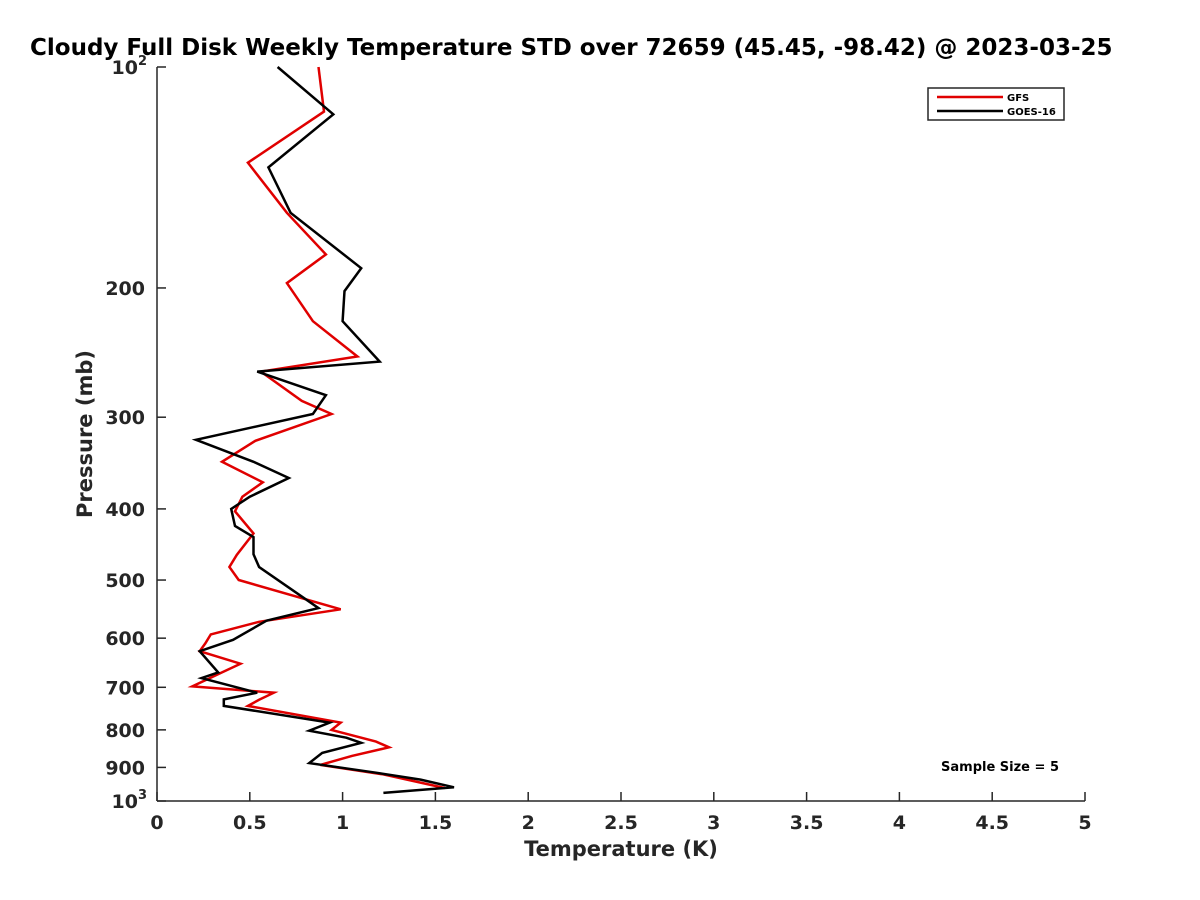  Describe the element at coordinates (621, 849) in the screenshot. I see `x-axis-title: Temperature (K)` at that location.